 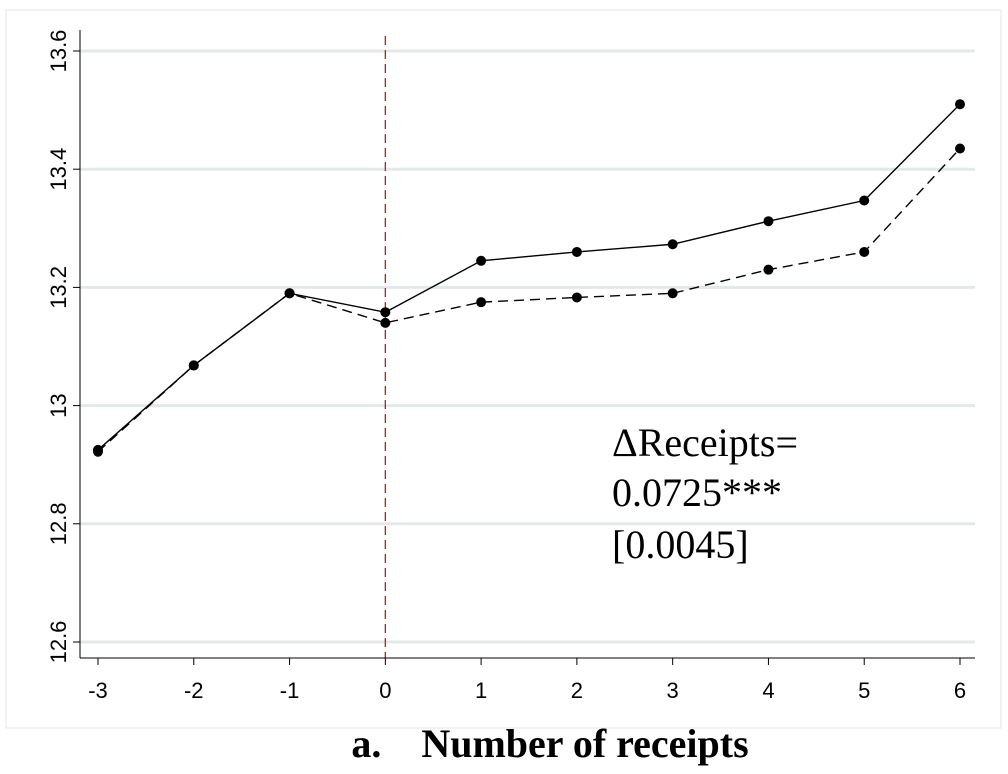 I want to click on y-tick-label: 12.8, so click(x=58, y=523).